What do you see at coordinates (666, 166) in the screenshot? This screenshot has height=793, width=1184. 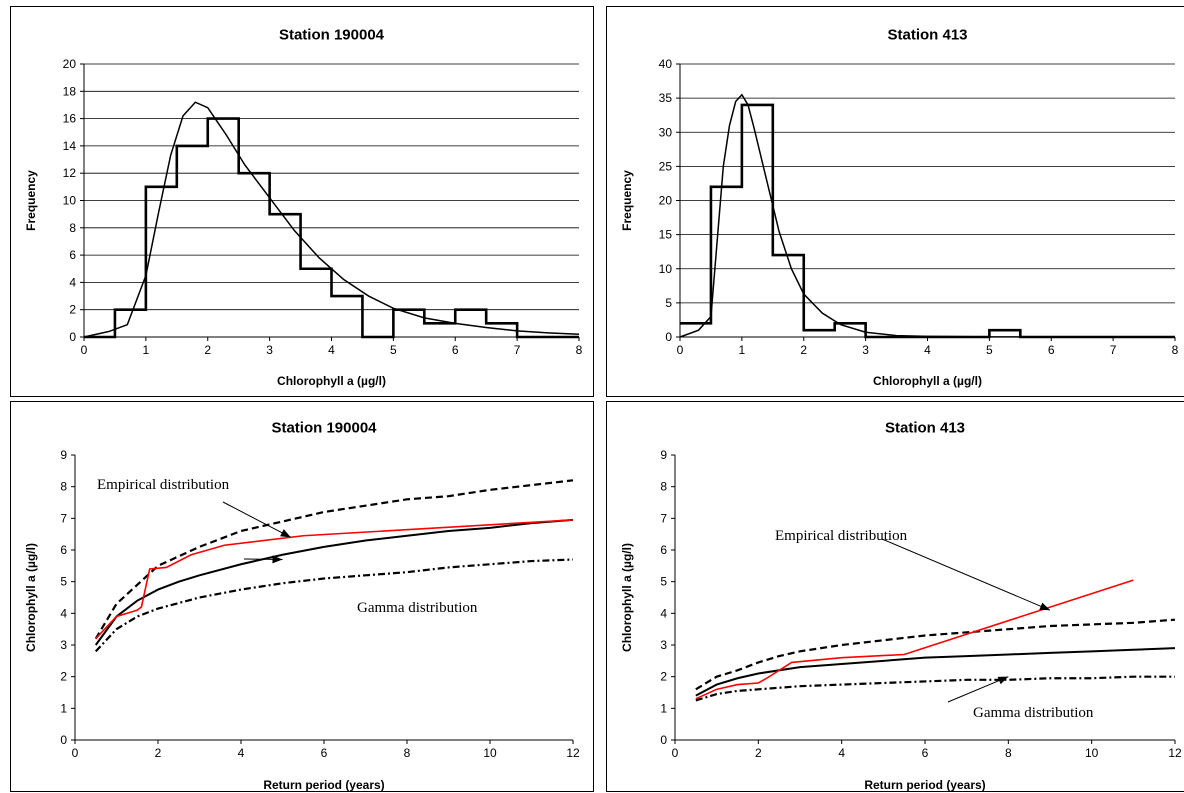 I see `y-tick-label: 25` at bounding box center [666, 166].